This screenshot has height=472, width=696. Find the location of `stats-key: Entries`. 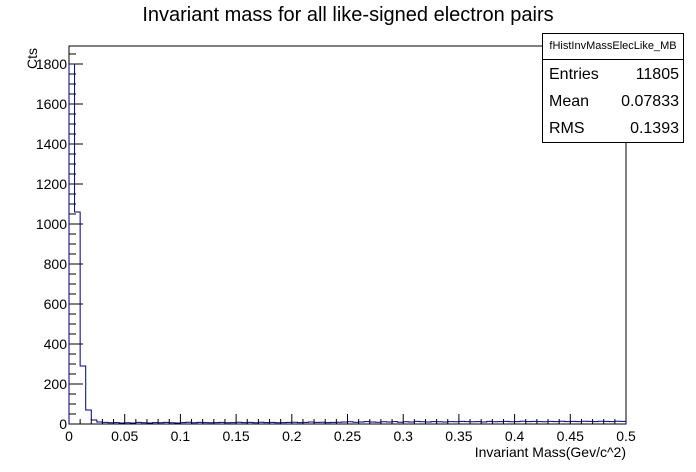

stats-key: Entries is located at coordinates (574, 74).